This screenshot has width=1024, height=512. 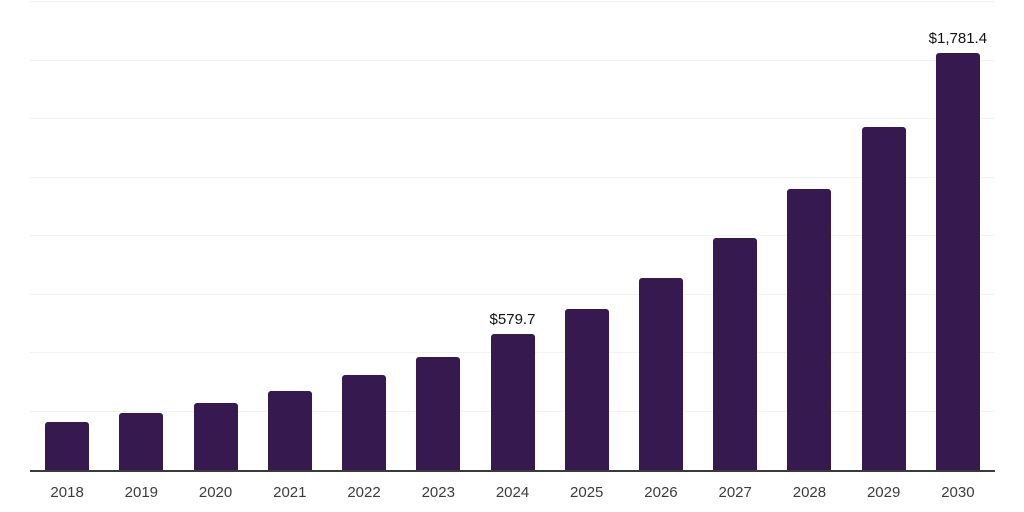 What do you see at coordinates (141, 492) in the screenshot?
I see `x-tick-label-2019: 2019` at bounding box center [141, 492].